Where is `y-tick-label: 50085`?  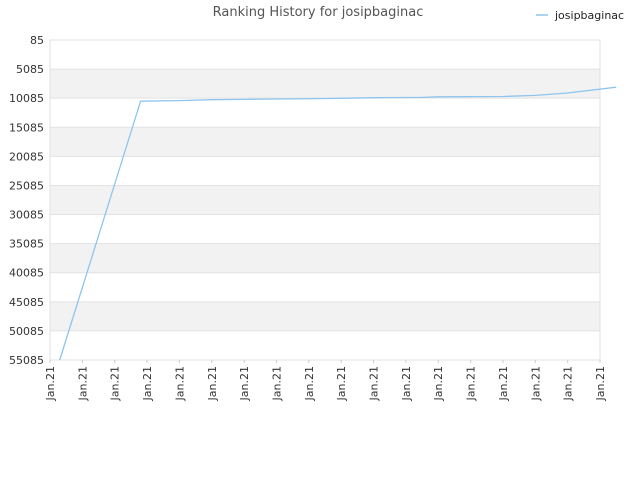 y-tick-label: 50085 is located at coordinates (26, 331).